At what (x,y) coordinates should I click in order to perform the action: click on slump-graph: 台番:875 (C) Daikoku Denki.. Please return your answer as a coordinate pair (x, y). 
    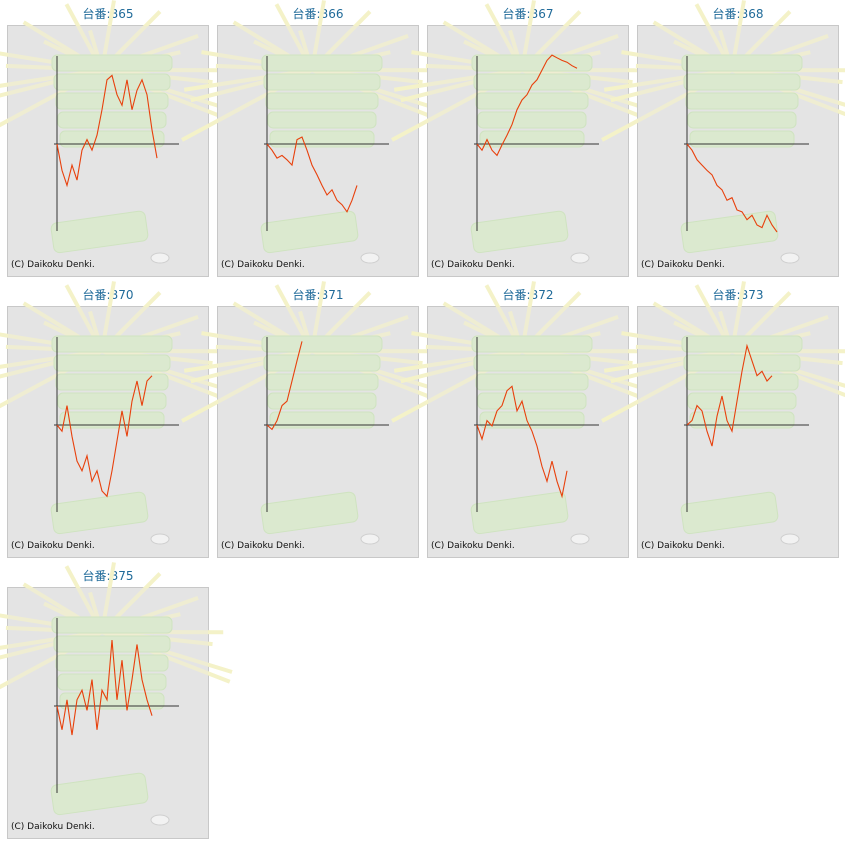
    Looking at the image, I should click on (116, 700).